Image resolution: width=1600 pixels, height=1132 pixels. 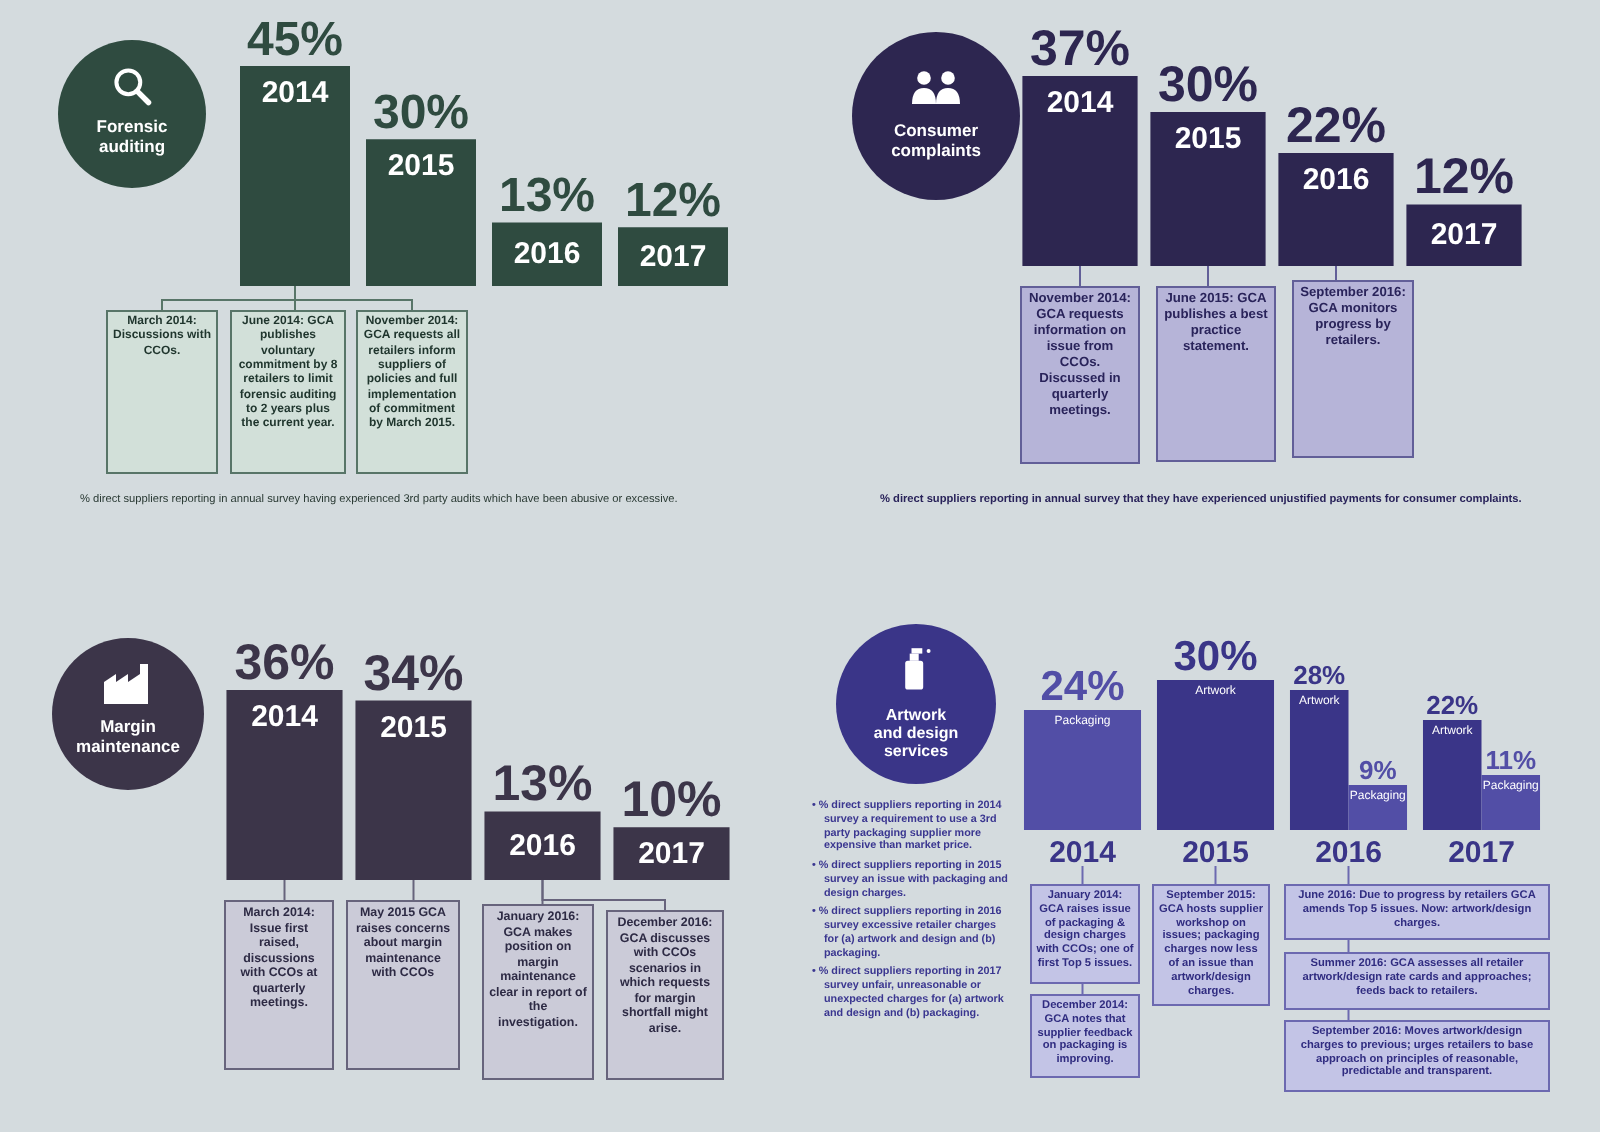 I want to click on text: Margin maintenance, so click(x=128, y=737).